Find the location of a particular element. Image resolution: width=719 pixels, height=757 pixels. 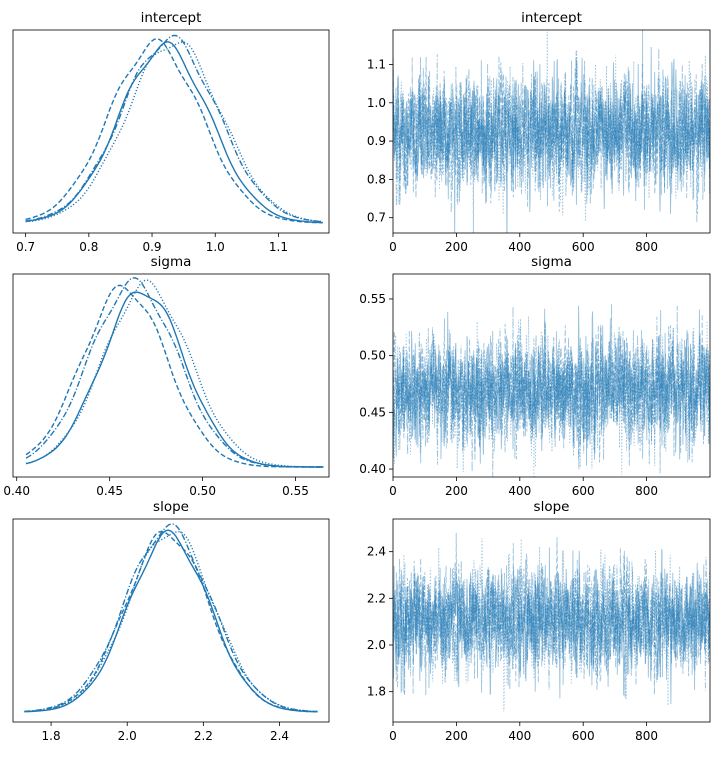

y-tick-label: 0.8 is located at coordinates (376, 179).